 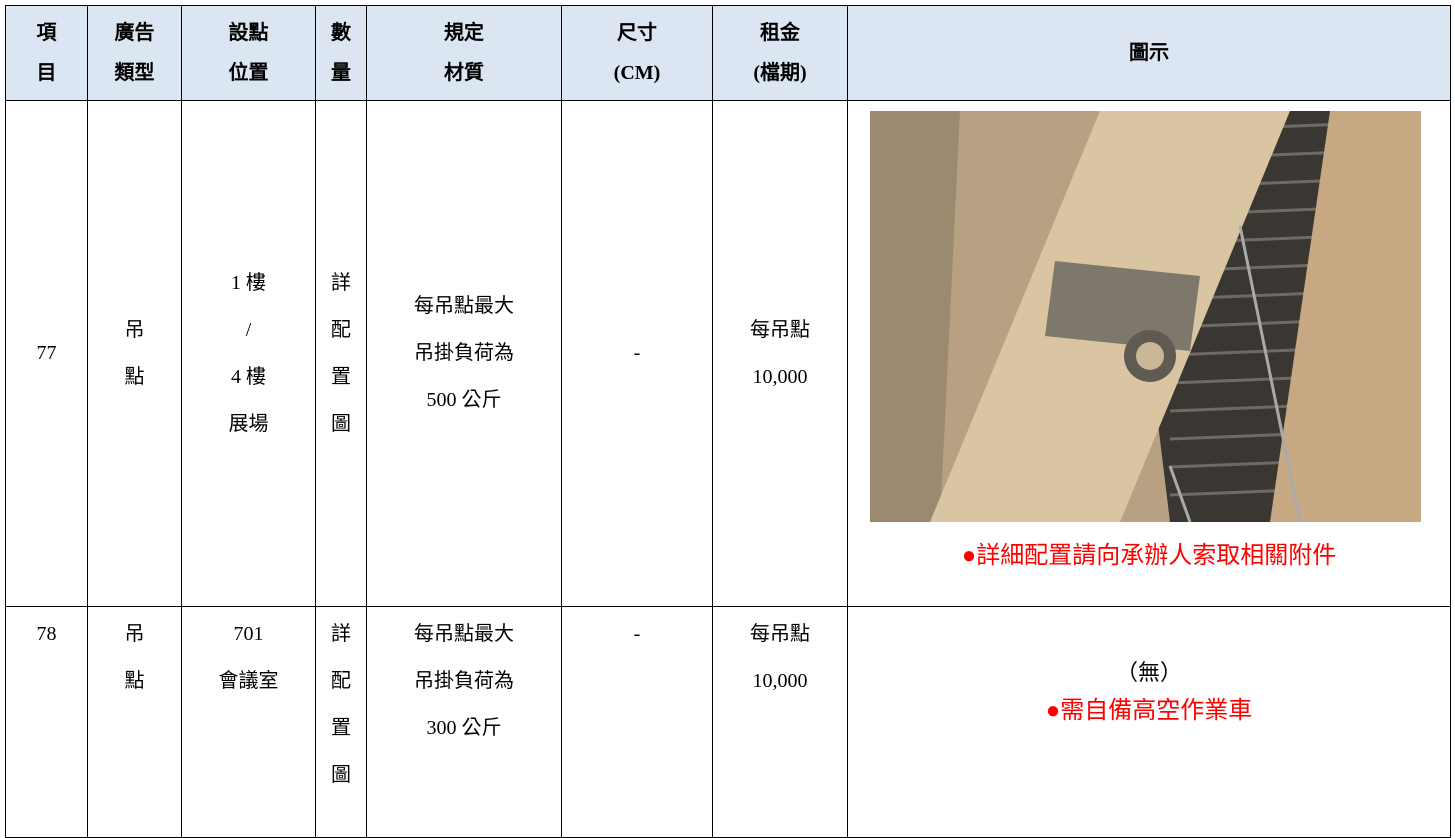 What do you see at coordinates (780, 53) in the screenshot?
I see `header-cell: 租金 (檔期)` at bounding box center [780, 53].